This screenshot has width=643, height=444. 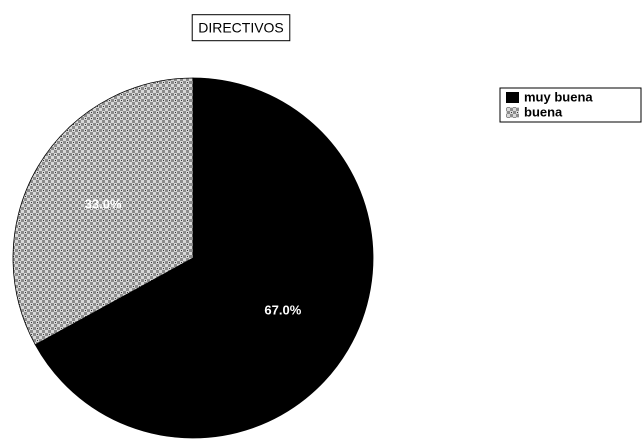 I want to click on data-label: 67.0%, so click(x=282, y=310).